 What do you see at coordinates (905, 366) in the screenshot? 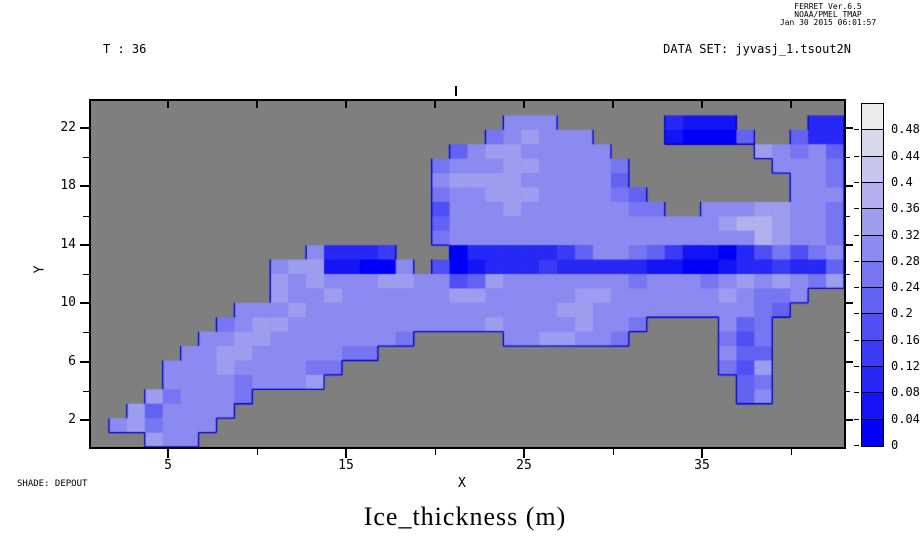
I see `colorbar-label: 0.12` at bounding box center [905, 366].